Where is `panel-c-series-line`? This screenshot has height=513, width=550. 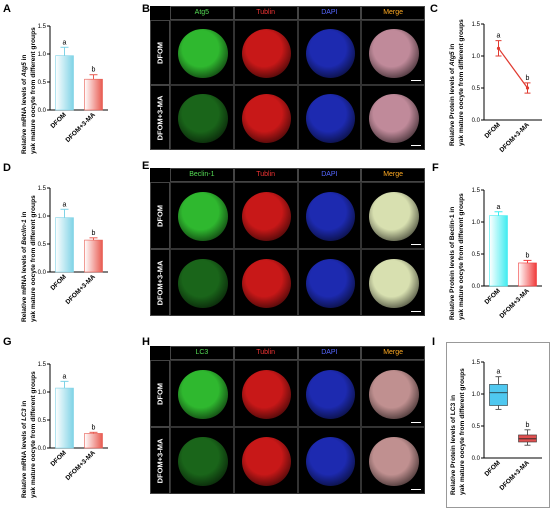 panel-c-series-line is located at coordinates (513, 68).